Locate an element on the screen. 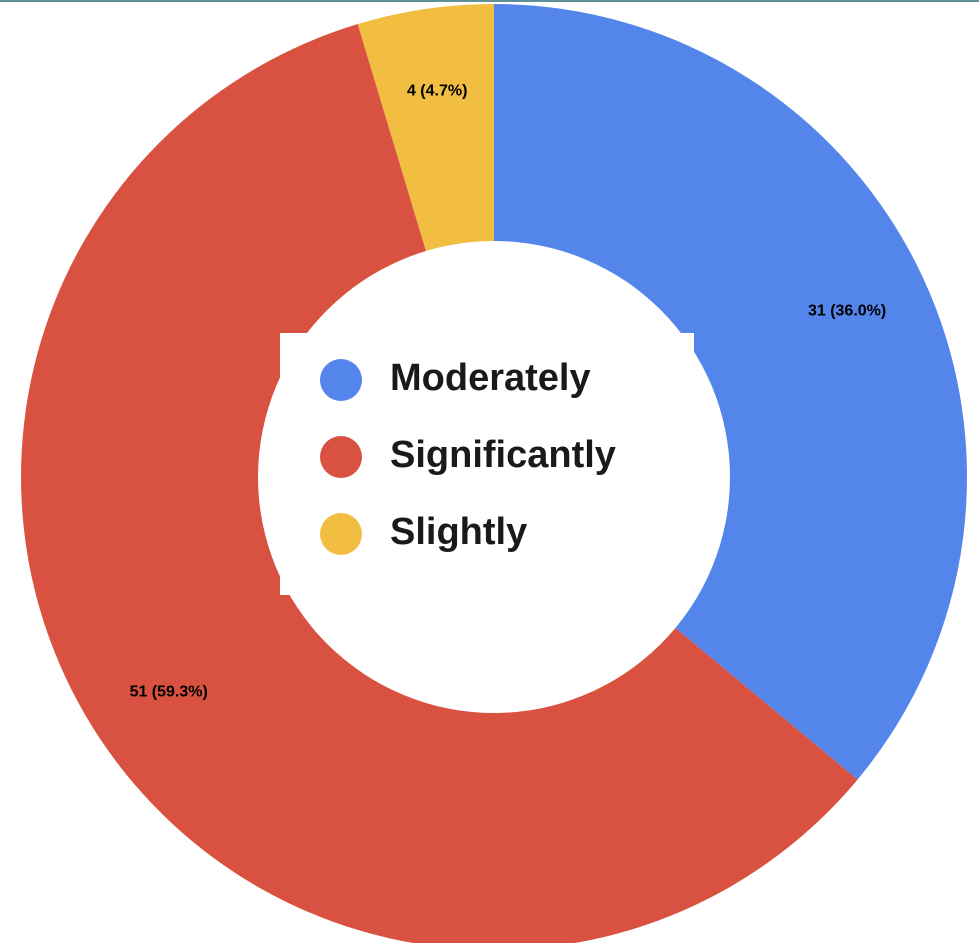 Image resolution: width=979 pixels, height=943 pixels. legend-label-slightly: Slightly is located at coordinates (458, 532).